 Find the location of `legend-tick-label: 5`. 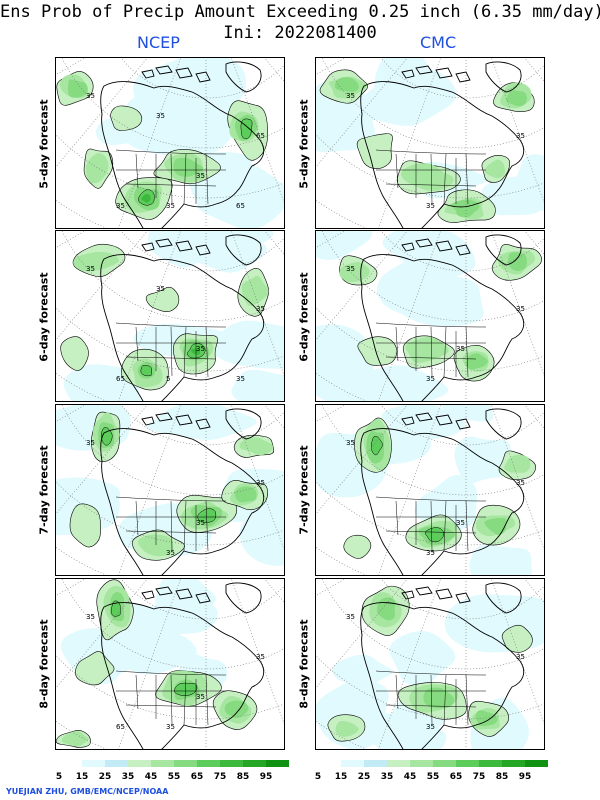

legend-tick-label: 5 is located at coordinates (318, 777).